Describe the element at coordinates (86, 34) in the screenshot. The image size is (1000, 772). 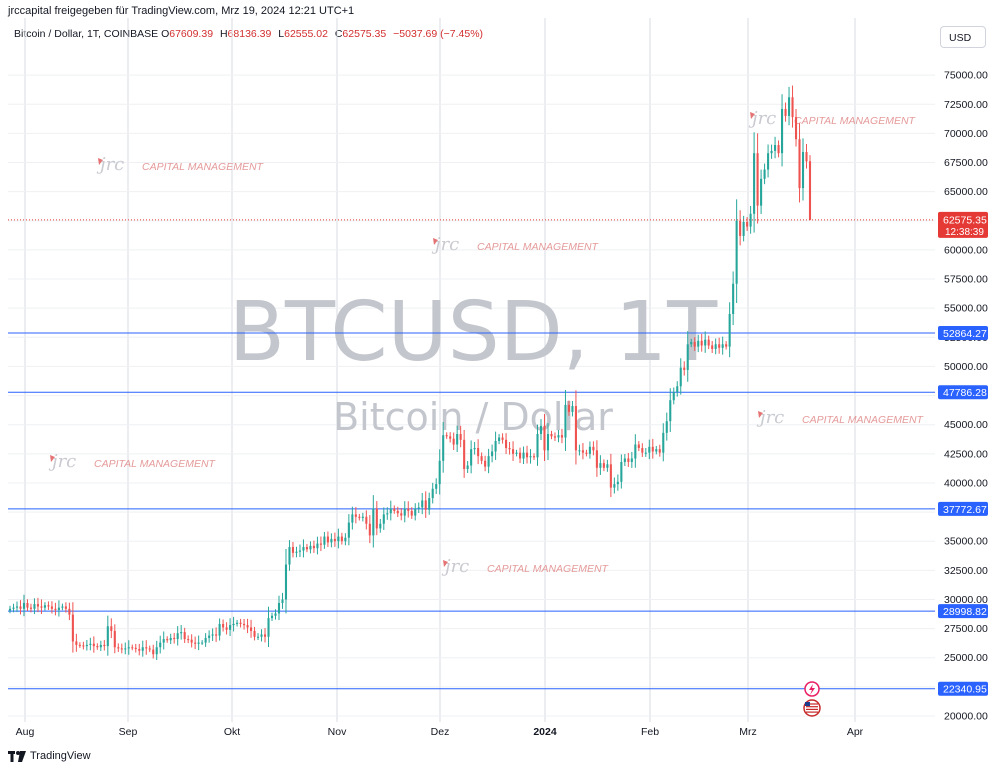
I see `symbol-label: Bitcoin / Dollar, 1T, COINBASE` at that location.